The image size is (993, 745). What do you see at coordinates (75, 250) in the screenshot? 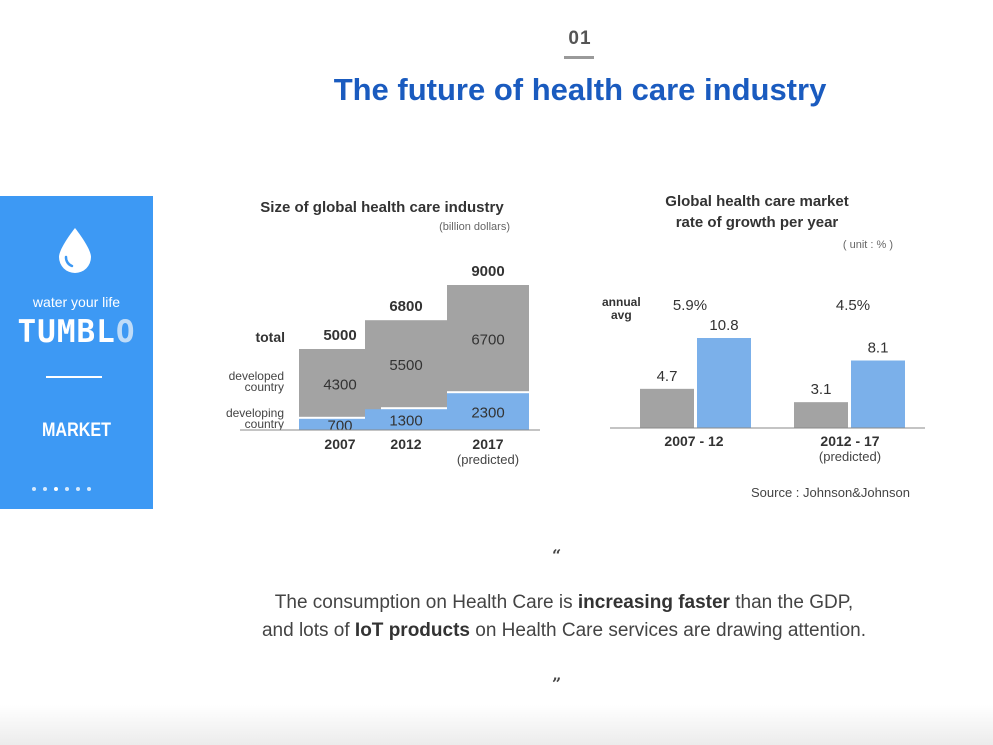
I see `water-drop-icon` at bounding box center [75, 250].